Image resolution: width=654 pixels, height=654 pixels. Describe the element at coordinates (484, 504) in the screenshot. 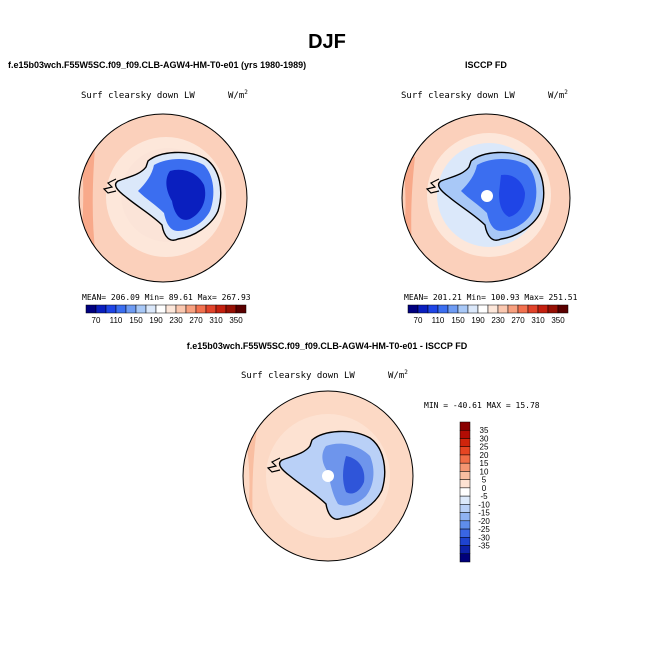

I see `colorbar-tick-label: -10` at that location.